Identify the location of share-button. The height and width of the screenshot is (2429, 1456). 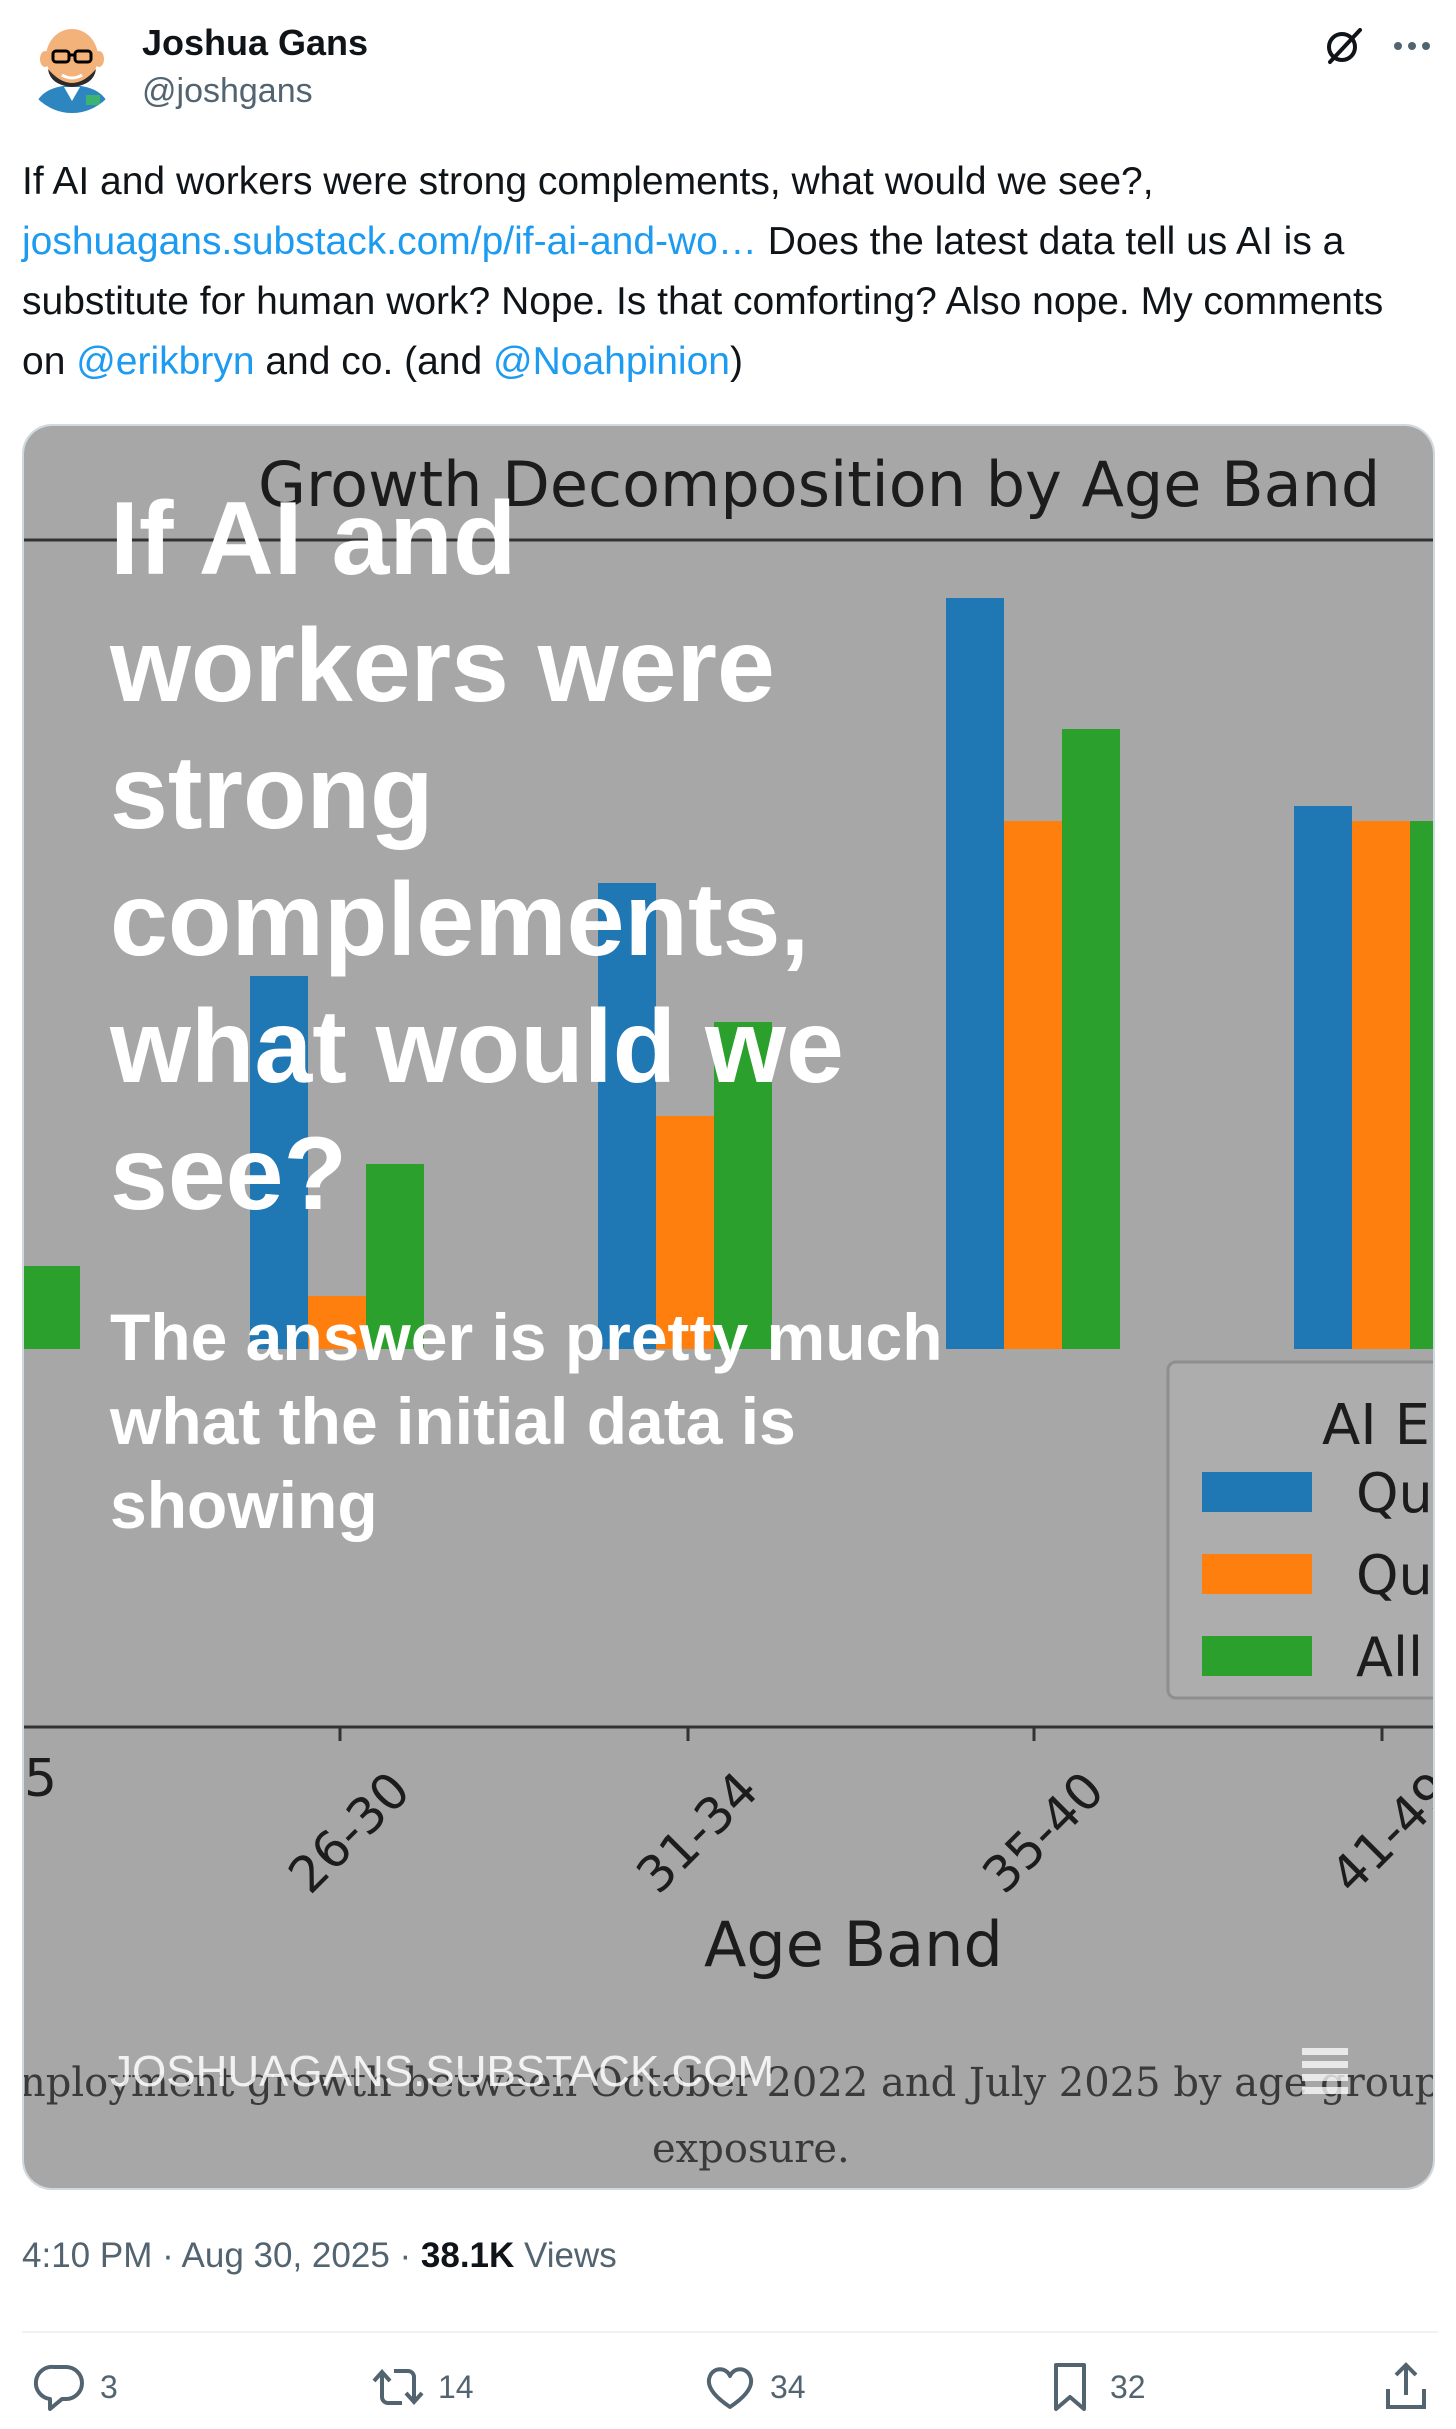
(1406, 2387).